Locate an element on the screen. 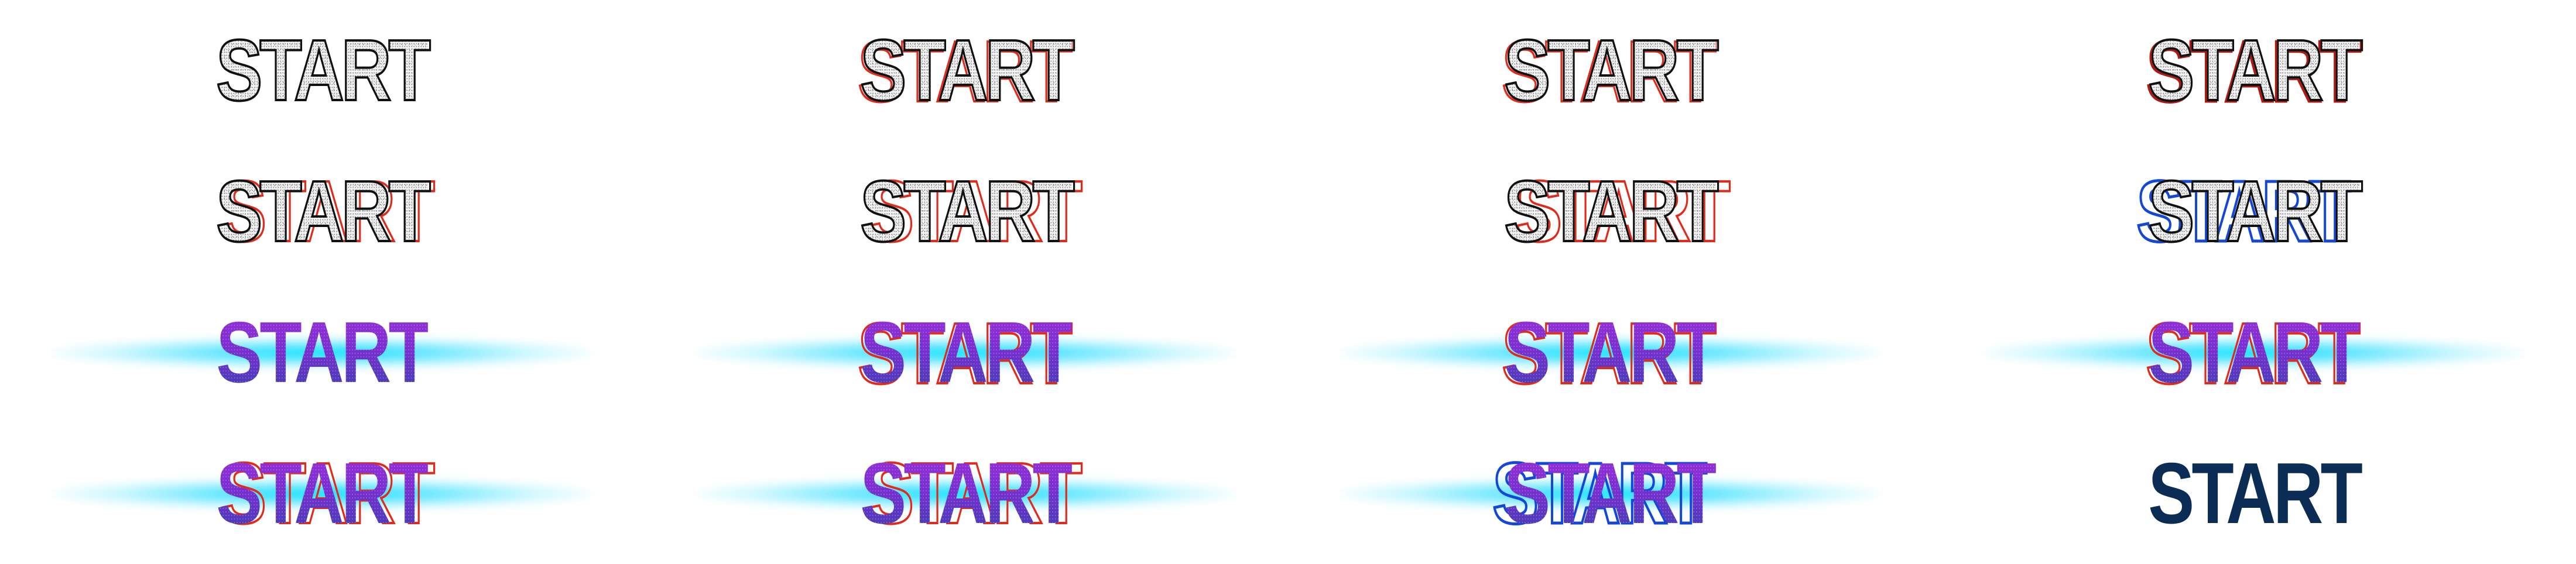 The width and height of the screenshot is (2576, 564). style-cell-8: START START is located at coordinates (2254, 211).